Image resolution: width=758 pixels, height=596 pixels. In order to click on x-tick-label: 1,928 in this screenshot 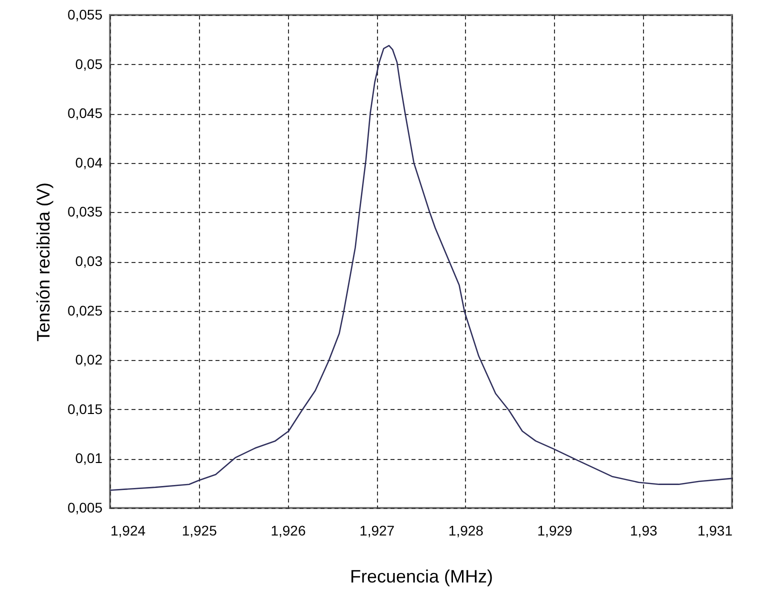, I will do `click(466, 530)`.